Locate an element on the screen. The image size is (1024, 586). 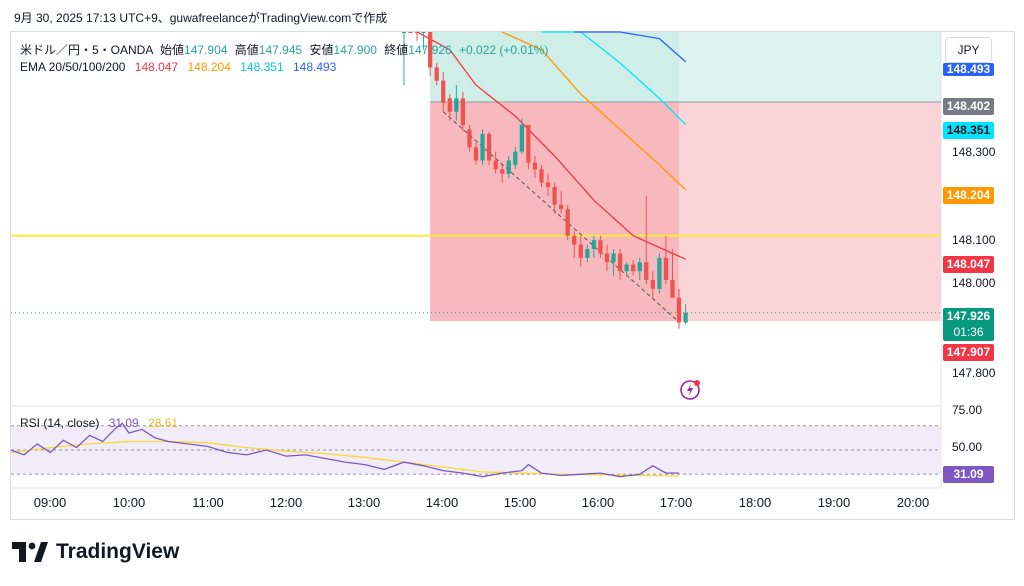
ema100-price-label: 148.351 is located at coordinates (968, 130).